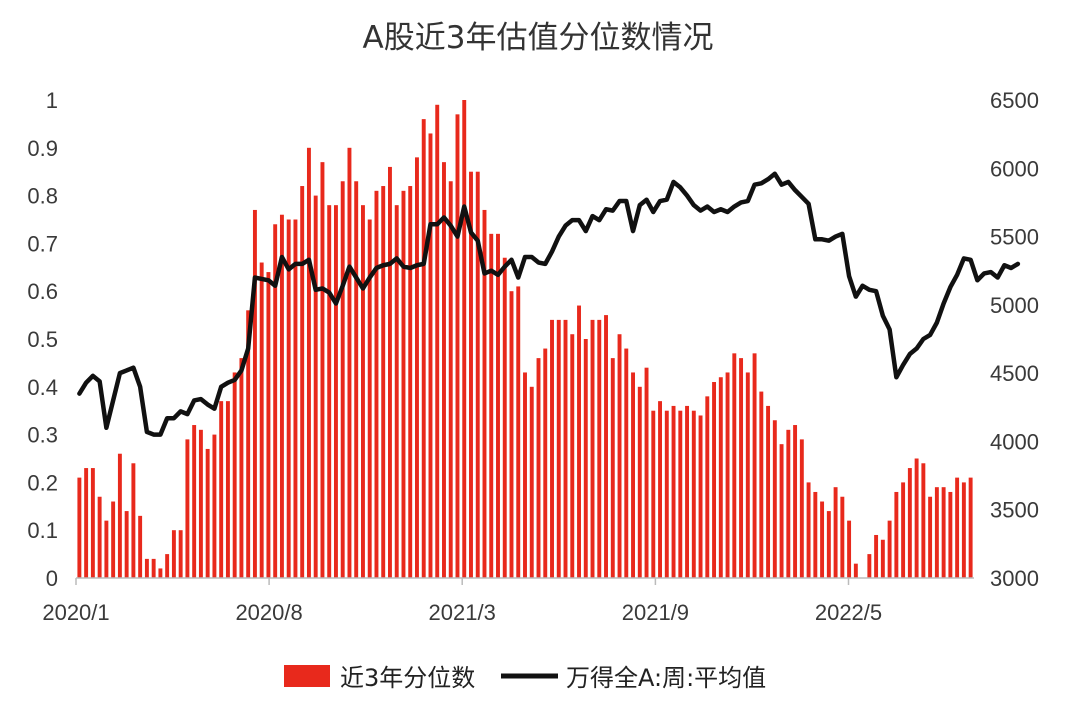 The width and height of the screenshot is (1077, 720). What do you see at coordinates (1014, 305) in the screenshot?
I see `right-y-tick-label: 5000` at bounding box center [1014, 305].